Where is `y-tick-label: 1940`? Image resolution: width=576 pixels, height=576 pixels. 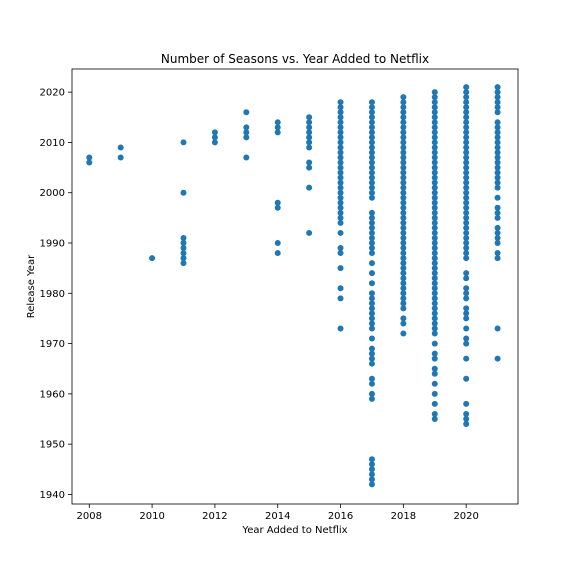 y-tick-label: 1940 is located at coordinates (52, 495).